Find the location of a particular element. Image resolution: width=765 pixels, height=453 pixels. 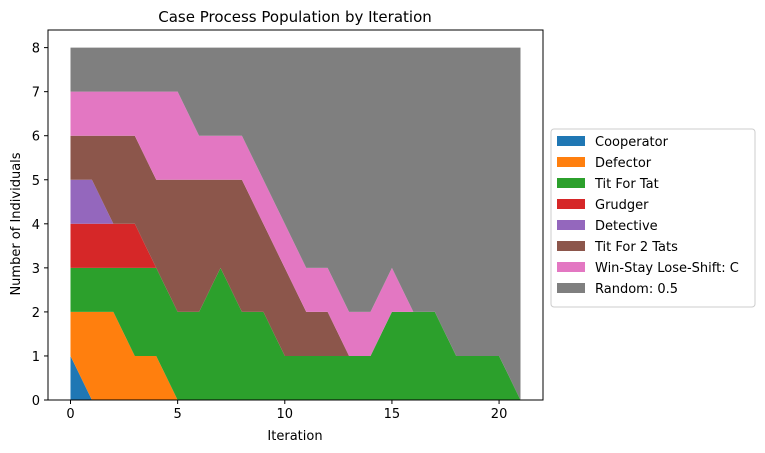

y-axis-label: Number of Individuals is located at coordinates (16, 223).